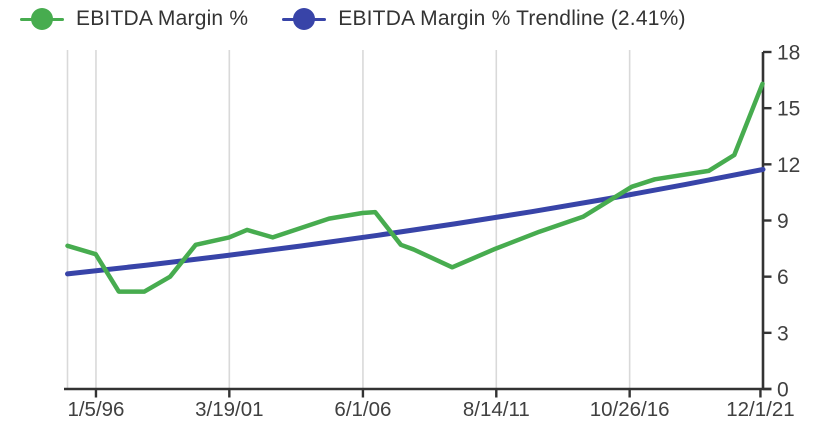 This screenshot has width=830, height=445. I want to click on x-axis-tick-label: 8/14/11, so click(496, 409).